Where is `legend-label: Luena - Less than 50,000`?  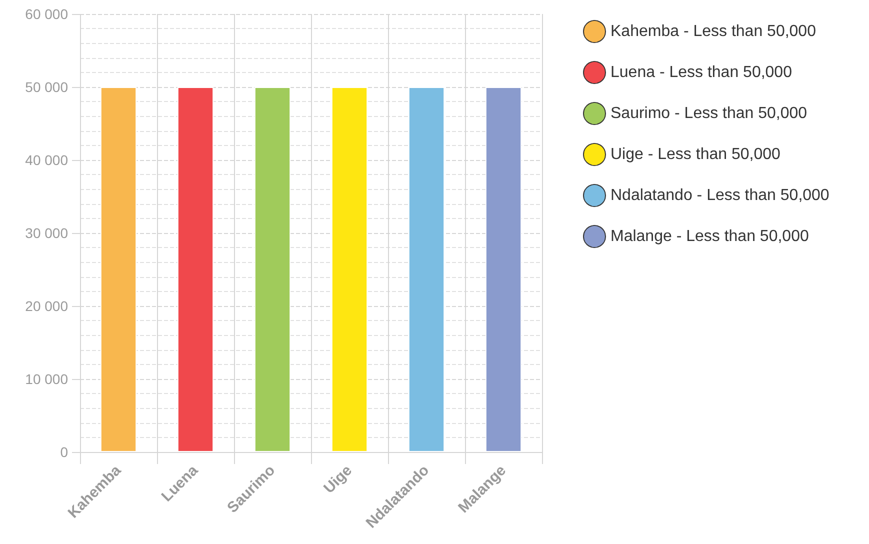
legend-label: Luena - Less than 50,000 is located at coordinates (701, 72).